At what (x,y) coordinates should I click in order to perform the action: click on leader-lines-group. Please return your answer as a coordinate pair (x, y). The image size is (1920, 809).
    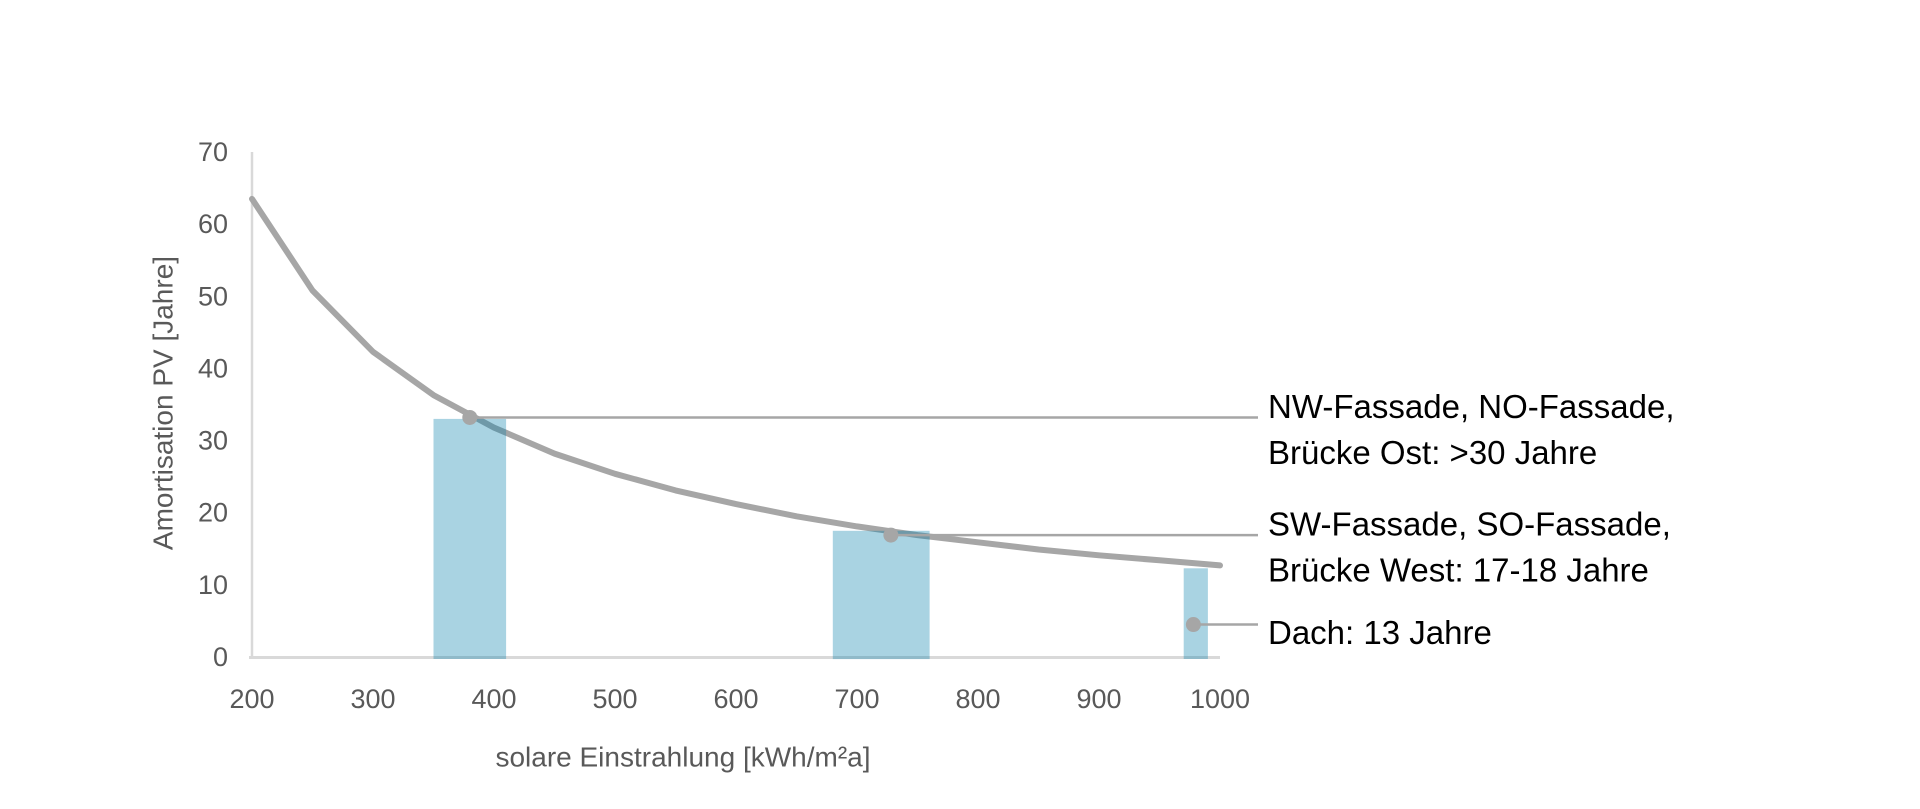
    Looking at the image, I should click on (863, 521).